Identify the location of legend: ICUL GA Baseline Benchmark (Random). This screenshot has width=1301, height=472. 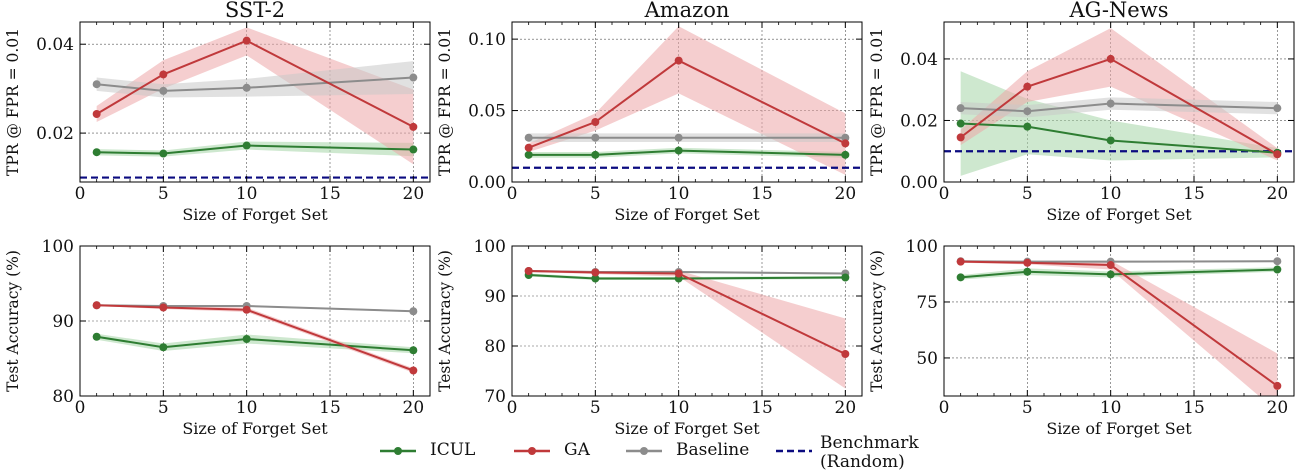
(658, 452).